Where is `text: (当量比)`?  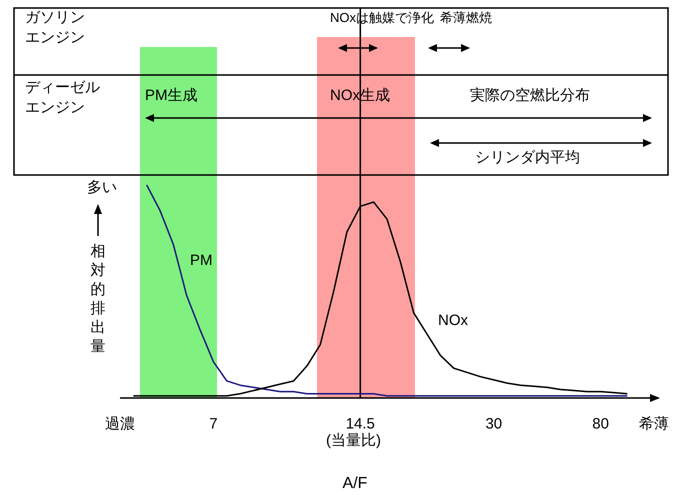 text: (当量比) is located at coordinates (353, 441).